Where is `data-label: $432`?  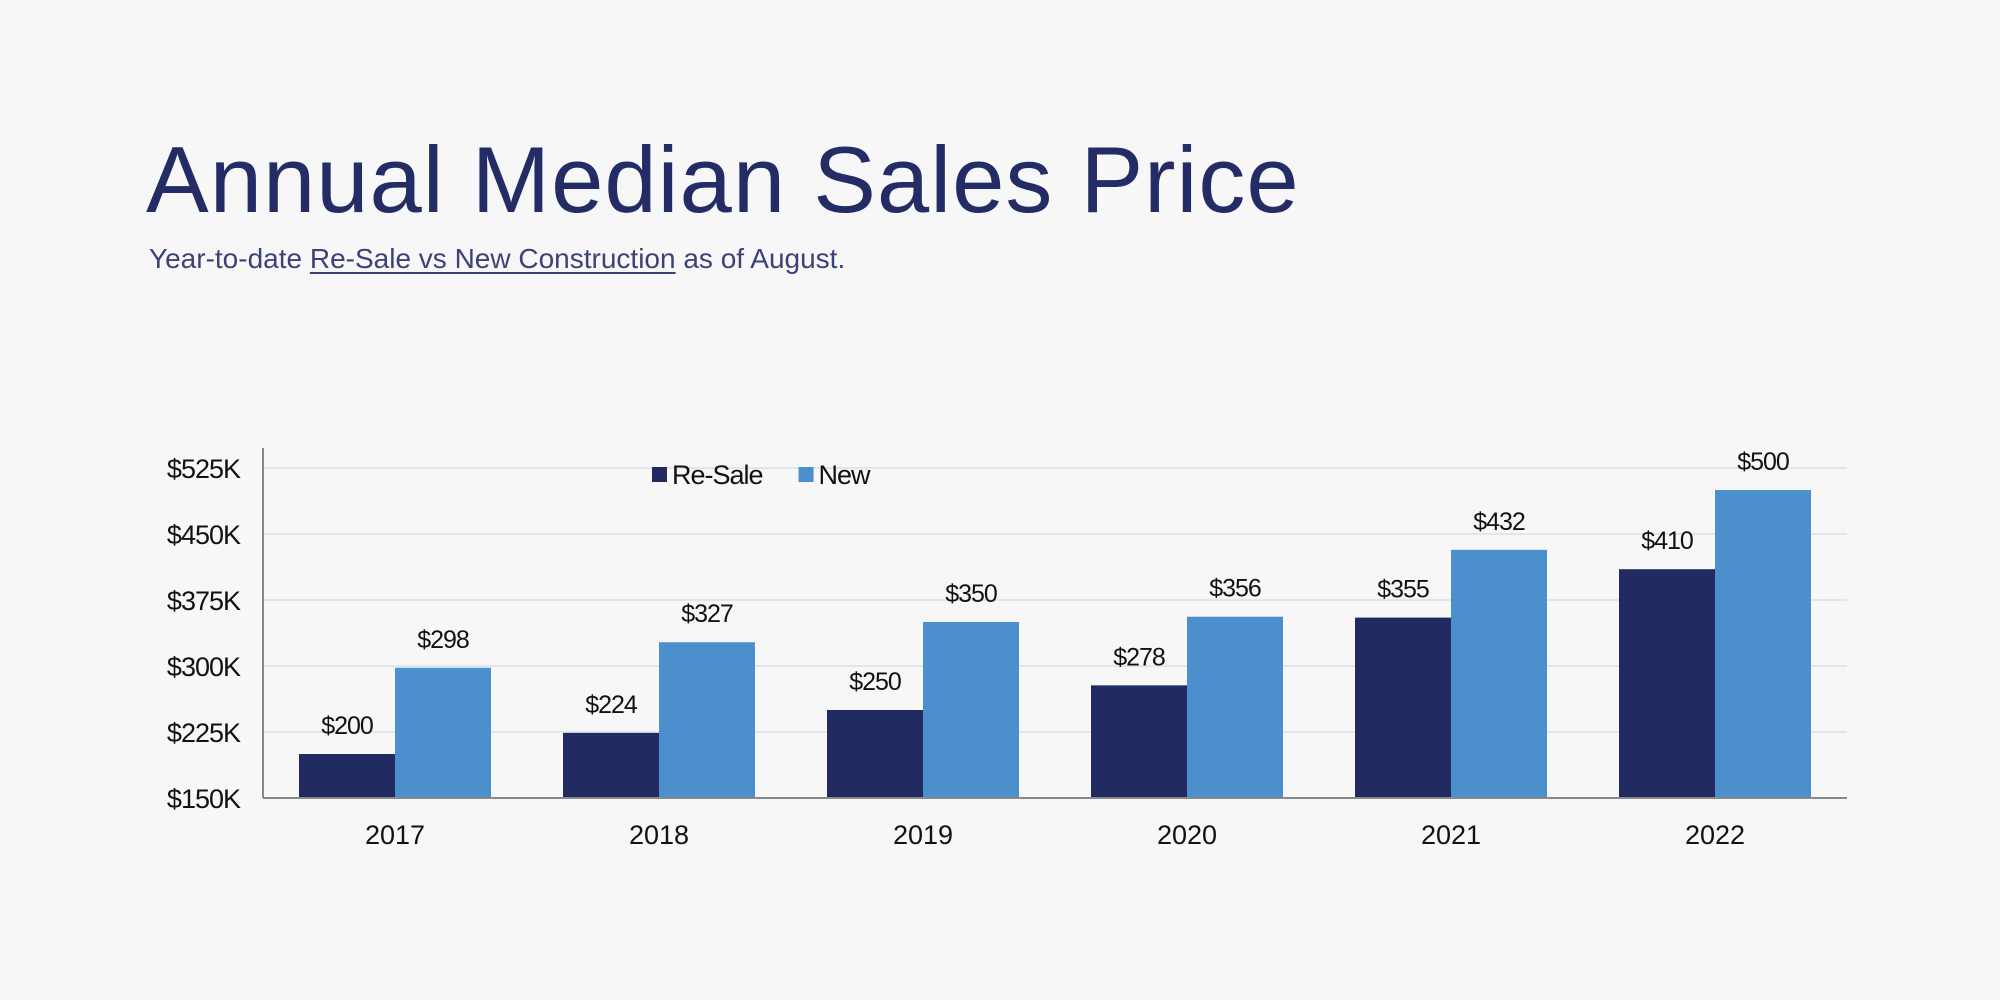
data-label: $432 is located at coordinates (1499, 522).